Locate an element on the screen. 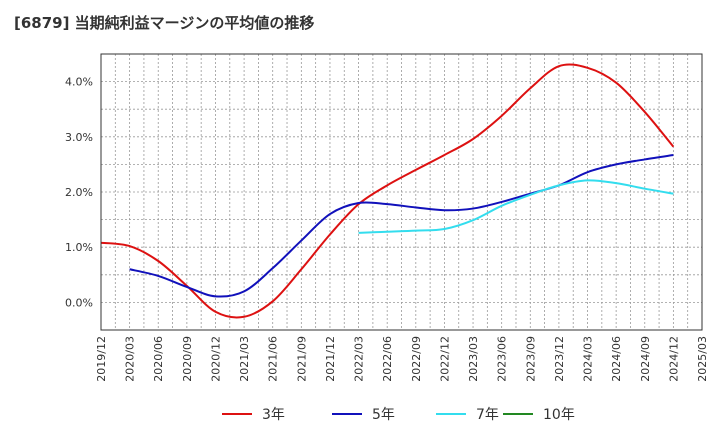  legend-label: 3年 is located at coordinates (273, 415).